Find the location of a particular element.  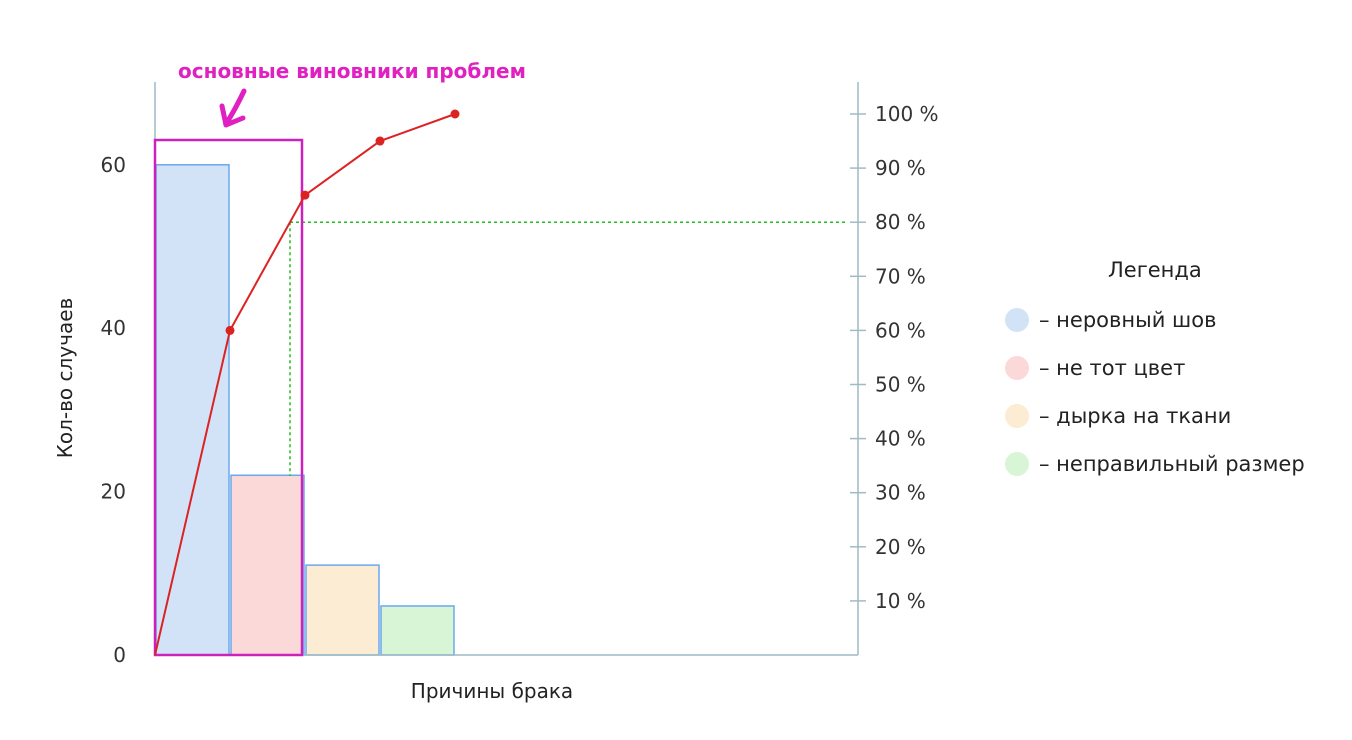

highlight-box is located at coordinates (228, 397).